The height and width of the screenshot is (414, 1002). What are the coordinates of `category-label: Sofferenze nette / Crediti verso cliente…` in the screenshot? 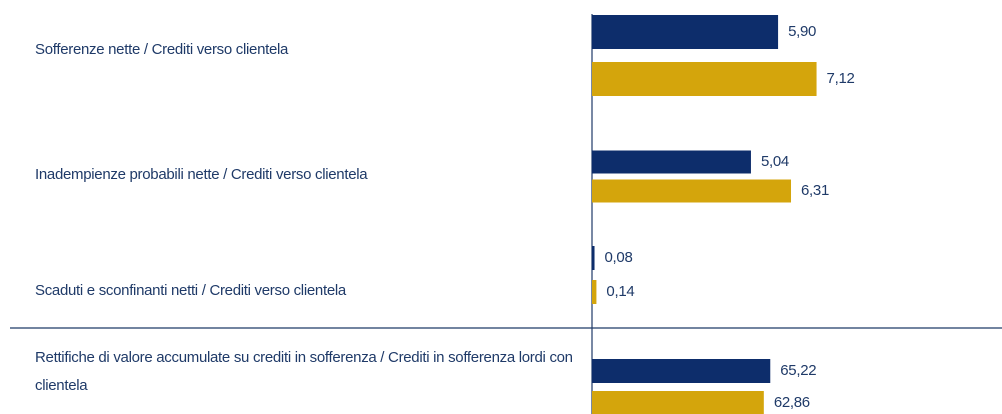 It's located at (162, 49).